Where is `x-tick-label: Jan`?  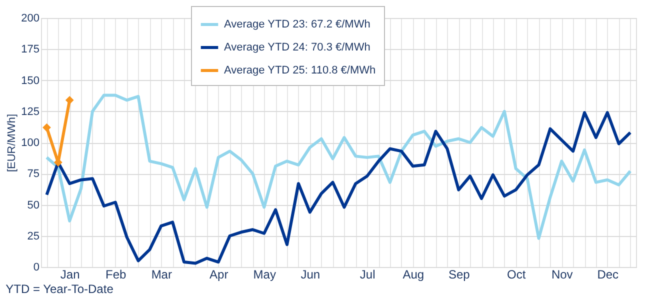 x-tick-label: Jan is located at coordinates (70, 275).